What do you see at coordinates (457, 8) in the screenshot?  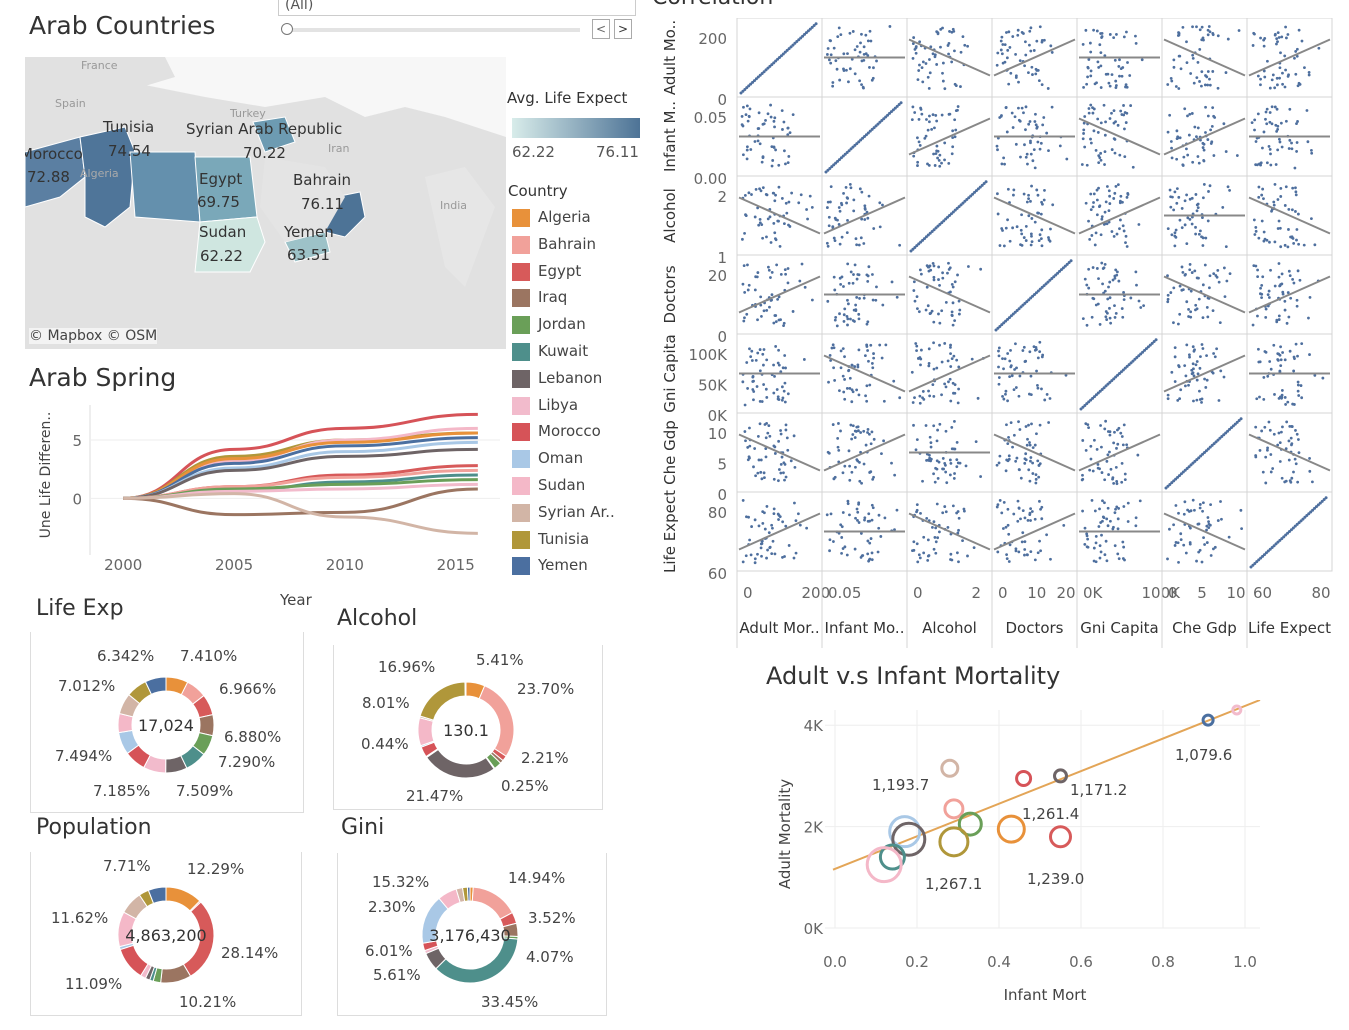 I see `country-filter: (All)` at bounding box center [457, 8].